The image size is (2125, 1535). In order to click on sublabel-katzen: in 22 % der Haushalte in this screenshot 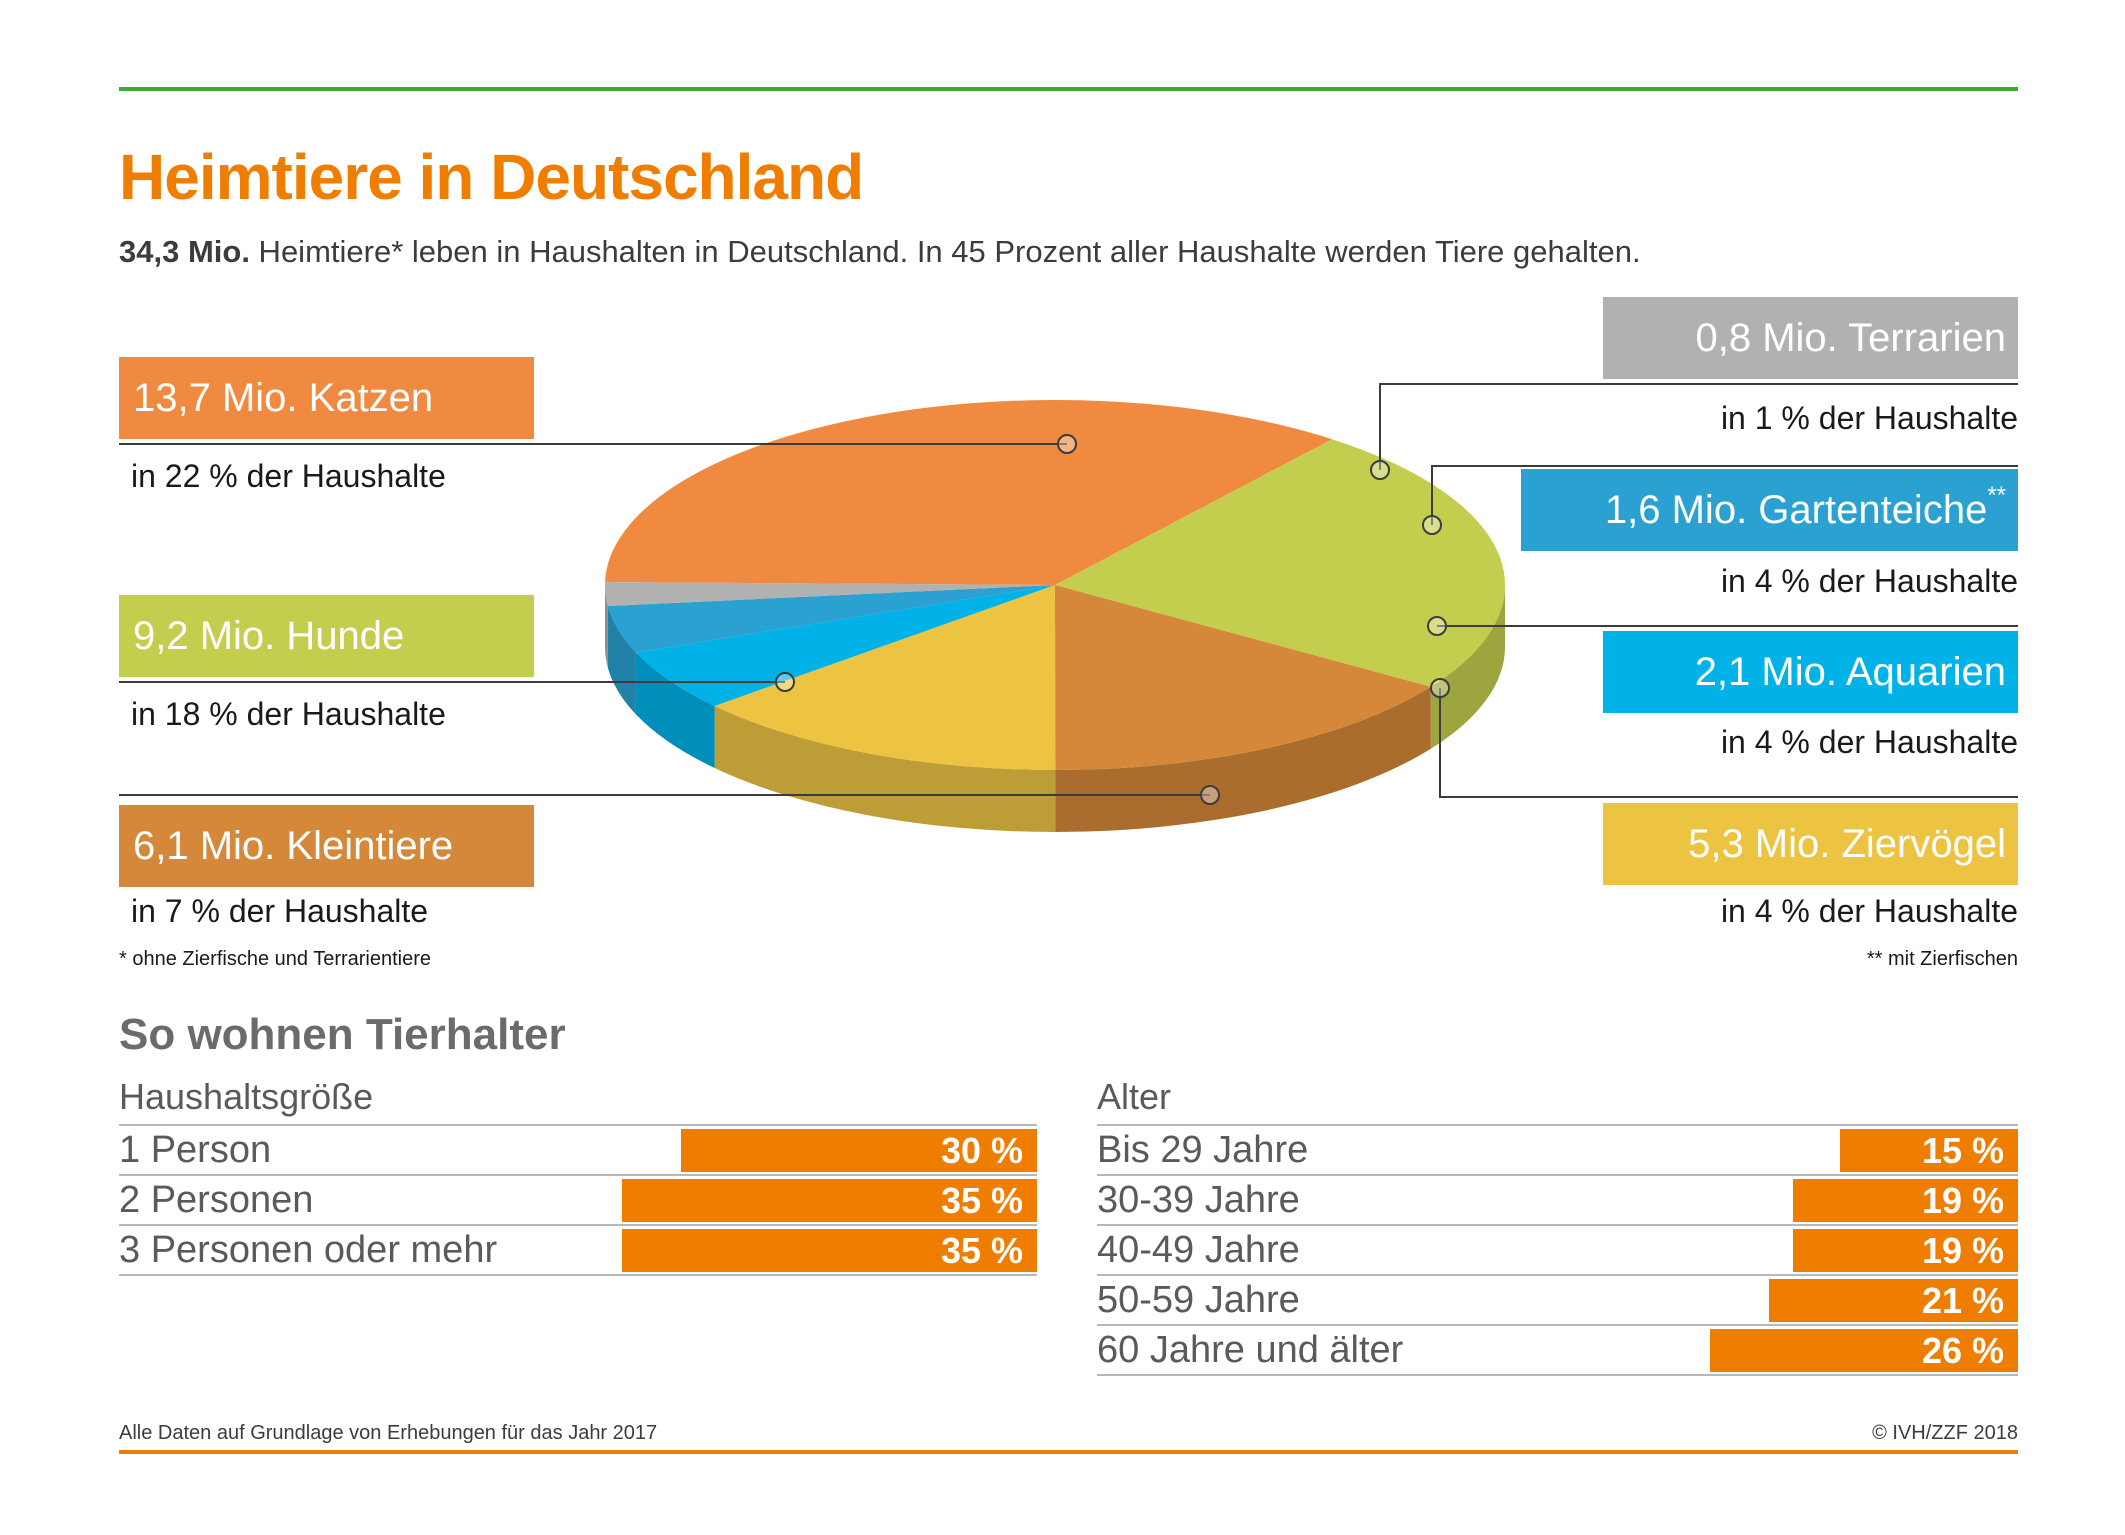, I will do `click(288, 476)`.